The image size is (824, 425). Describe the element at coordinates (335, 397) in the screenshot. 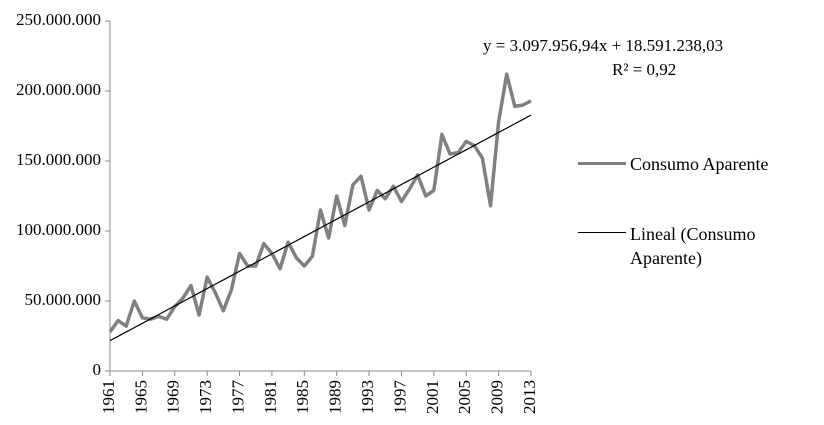

I see `x-tick-label: 1989` at that location.